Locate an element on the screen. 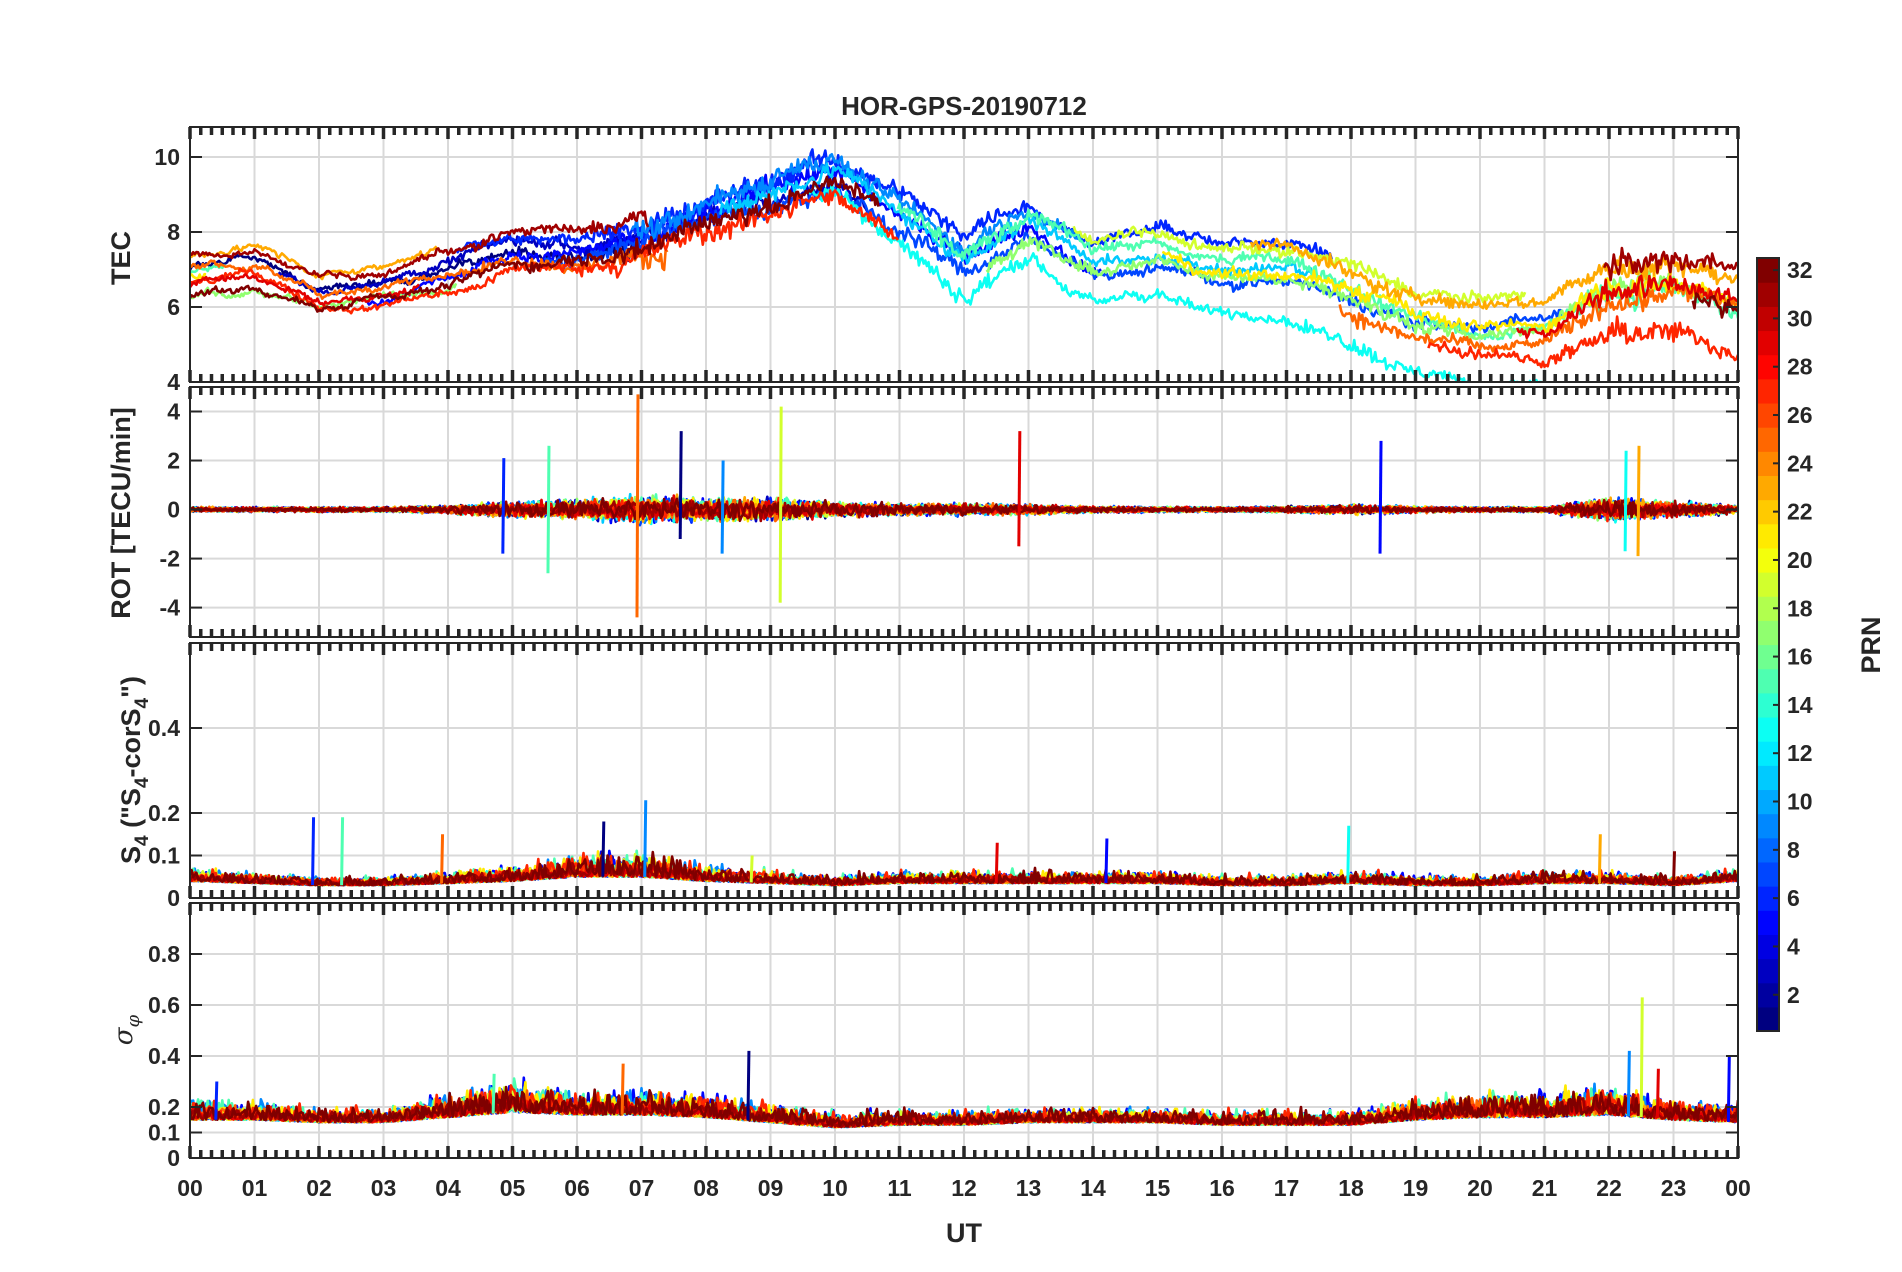 The height and width of the screenshot is (1272, 1902). colorbar-tick-label: 26 is located at coordinates (1800, 415).